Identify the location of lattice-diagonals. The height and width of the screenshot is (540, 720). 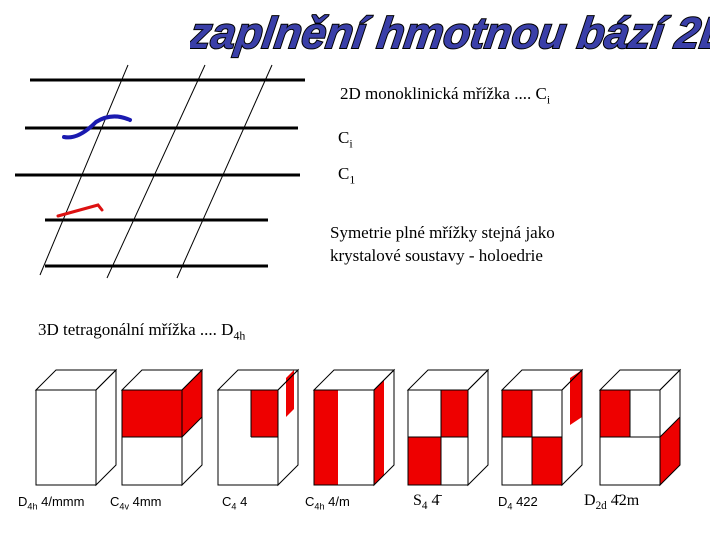
(156, 171).